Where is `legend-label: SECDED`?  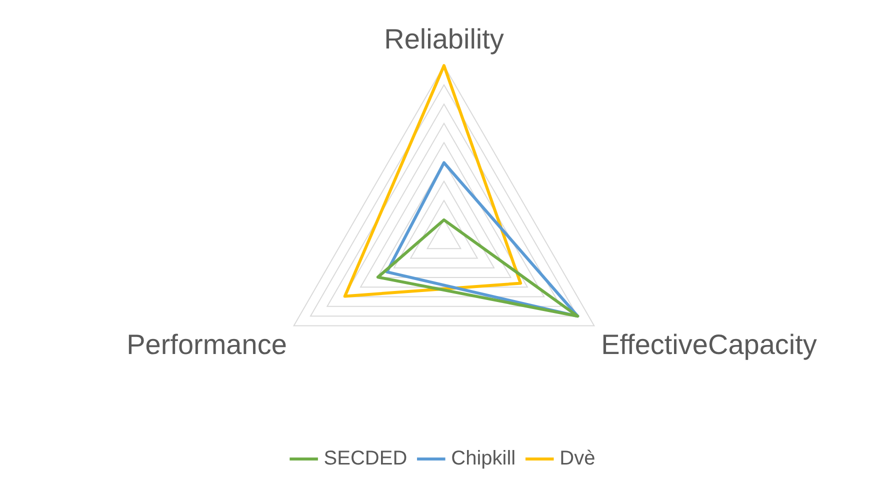
legend-label: SECDED is located at coordinates (366, 459).